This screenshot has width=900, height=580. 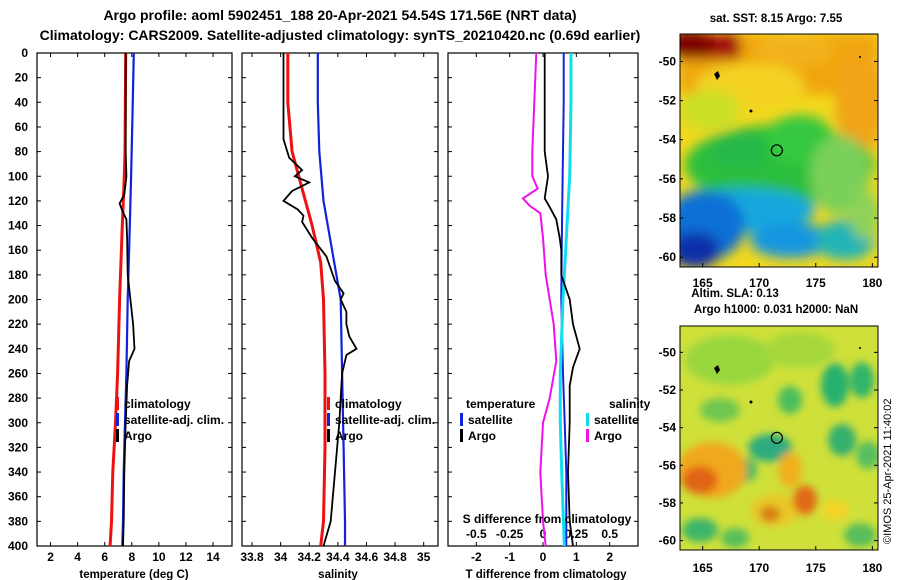 I want to click on depth-tick-label: 400, so click(x=18, y=546).